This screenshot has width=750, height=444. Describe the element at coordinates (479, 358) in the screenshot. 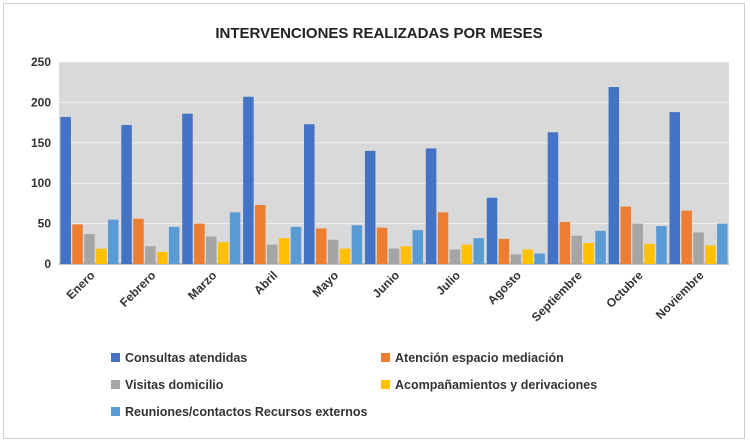

I see `legend-label: Atención espacio mediación` at that location.